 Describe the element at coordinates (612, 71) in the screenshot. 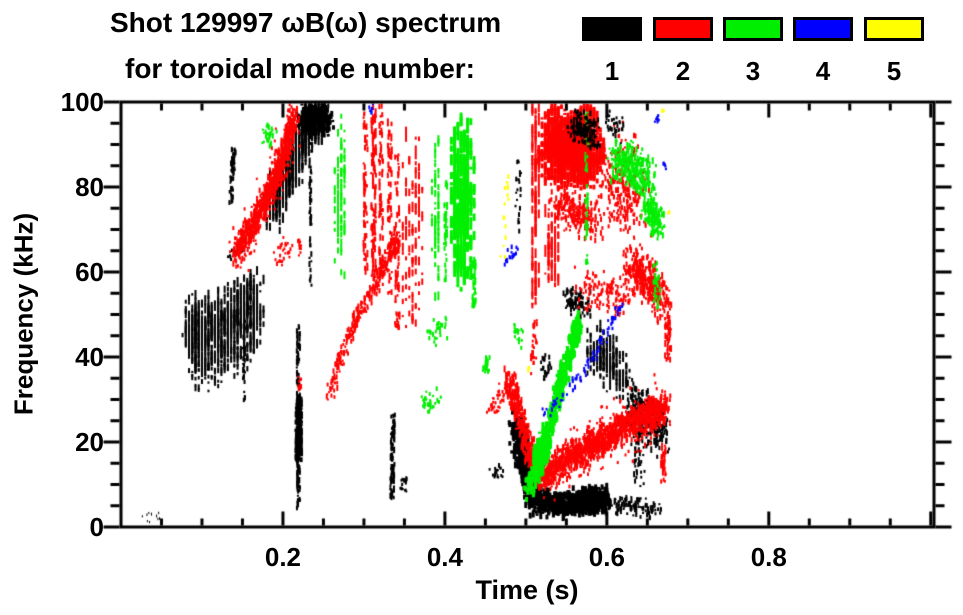

I see `legend-label-mode-1: 1` at that location.